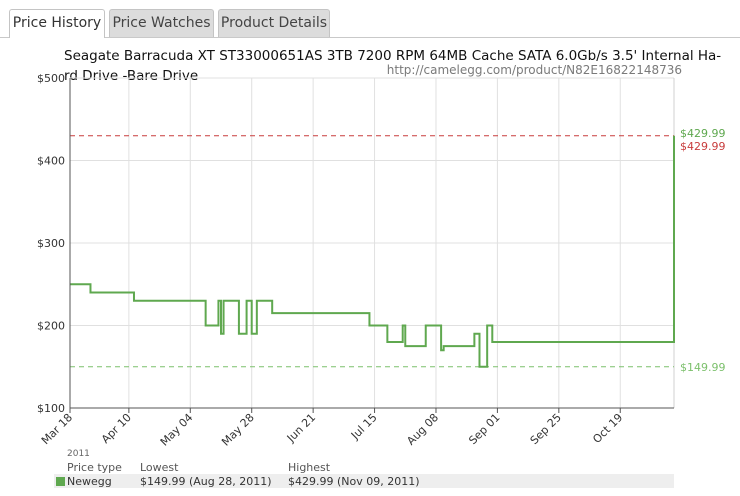 The height and width of the screenshot is (496, 740). I want to click on x-tick-label: Sep 25, so click(546, 429).